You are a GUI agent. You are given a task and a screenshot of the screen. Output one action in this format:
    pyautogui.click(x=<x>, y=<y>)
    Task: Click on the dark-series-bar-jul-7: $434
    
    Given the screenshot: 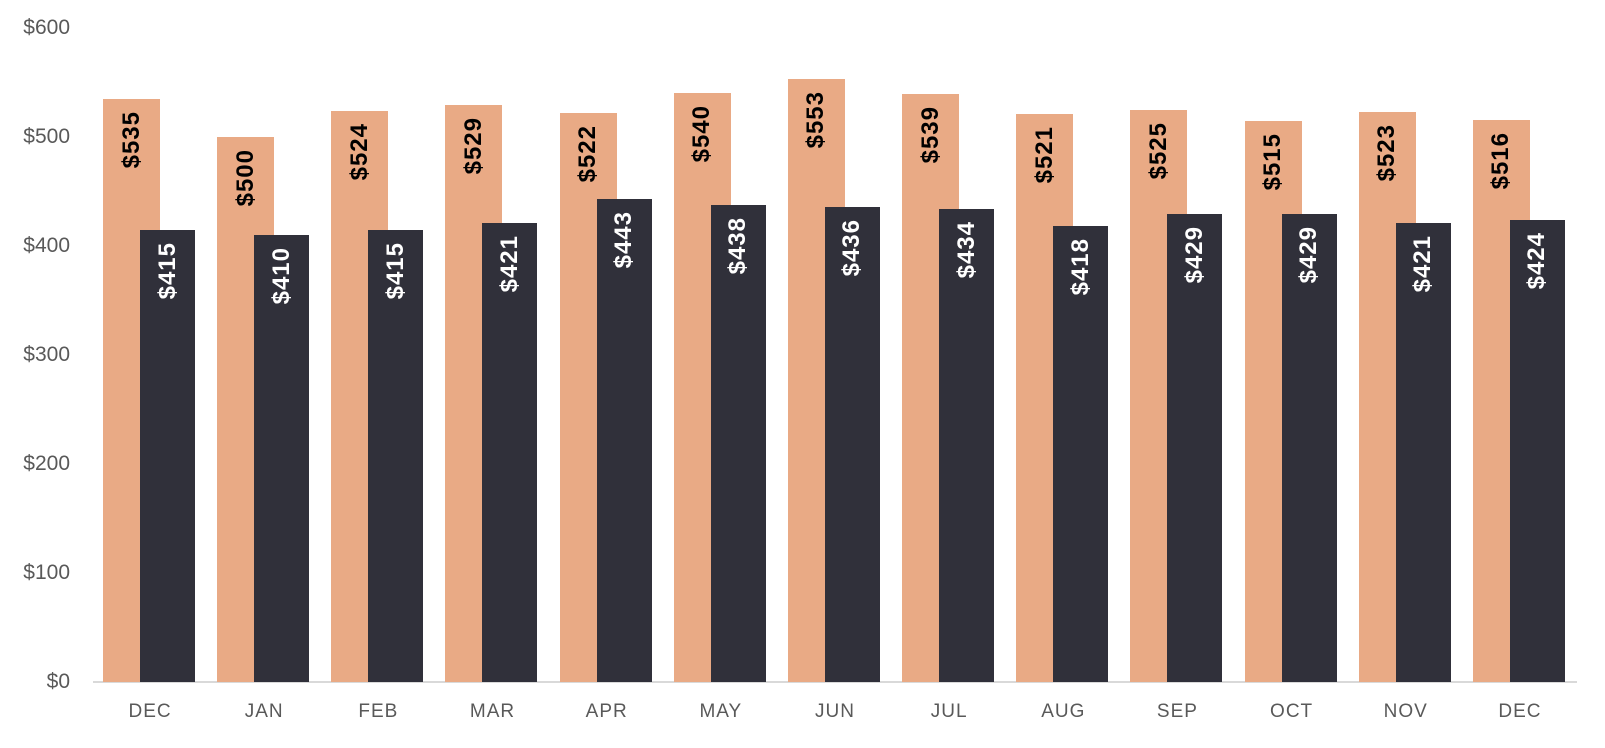 What is the action you would take?
    pyautogui.click(x=967, y=445)
    